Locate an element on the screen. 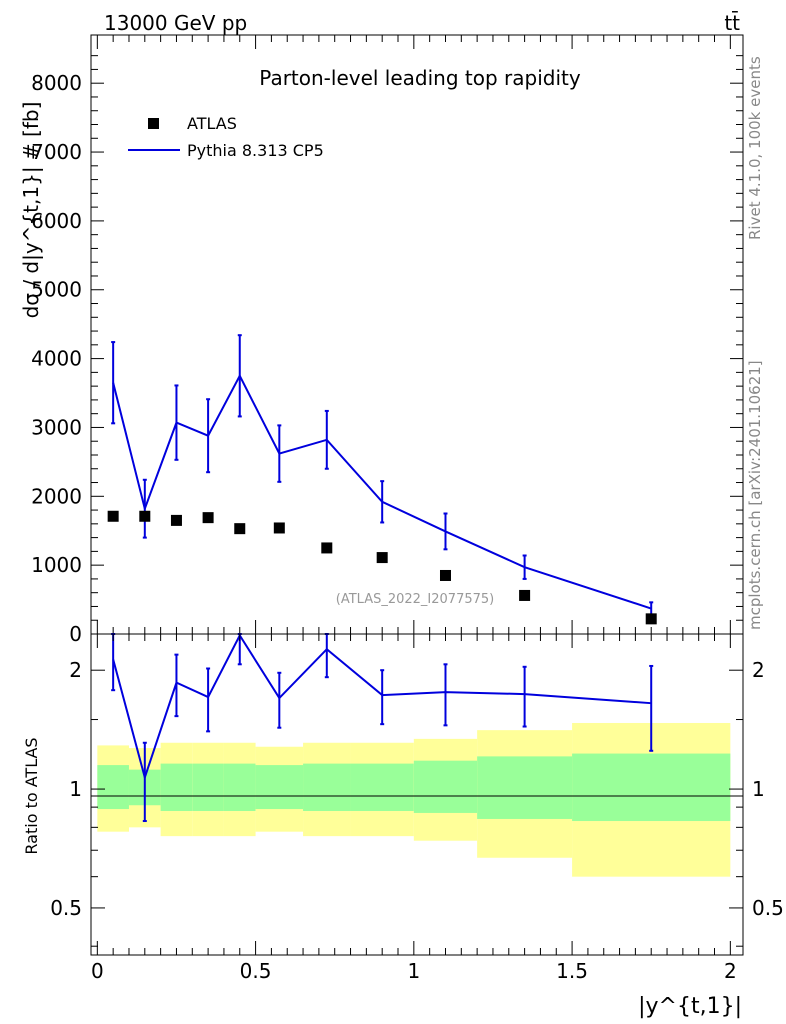 Image resolution: width=786 pixels, height=1024 pixels. main-y-tick-label: 3000 is located at coordinates (56, 427).